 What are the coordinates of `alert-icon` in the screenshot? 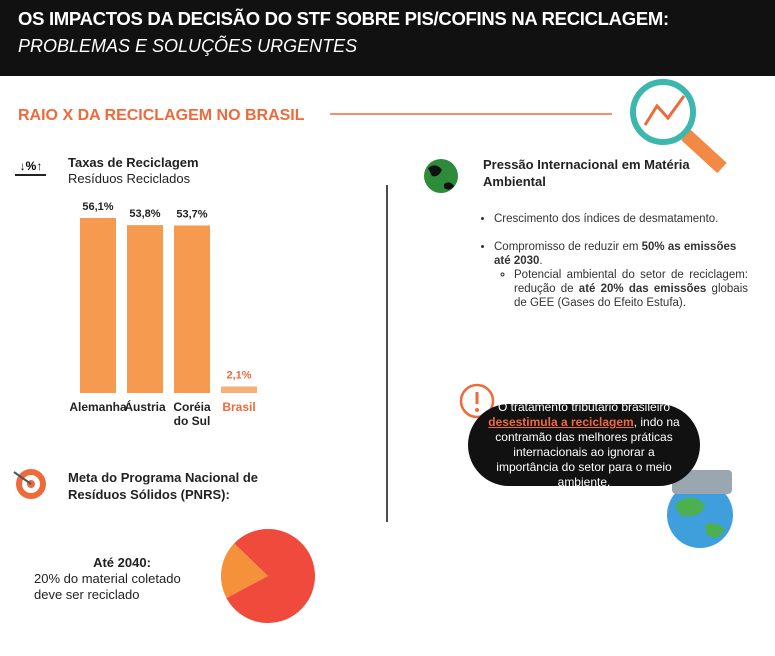 It's located at (477, 401).